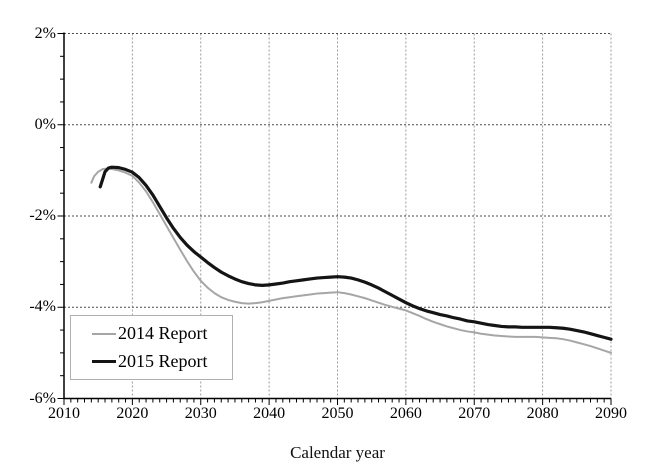 The width and height of the screenshot is (648, 468). I want to click on y-tick-label: -2%, so click(42, 215).